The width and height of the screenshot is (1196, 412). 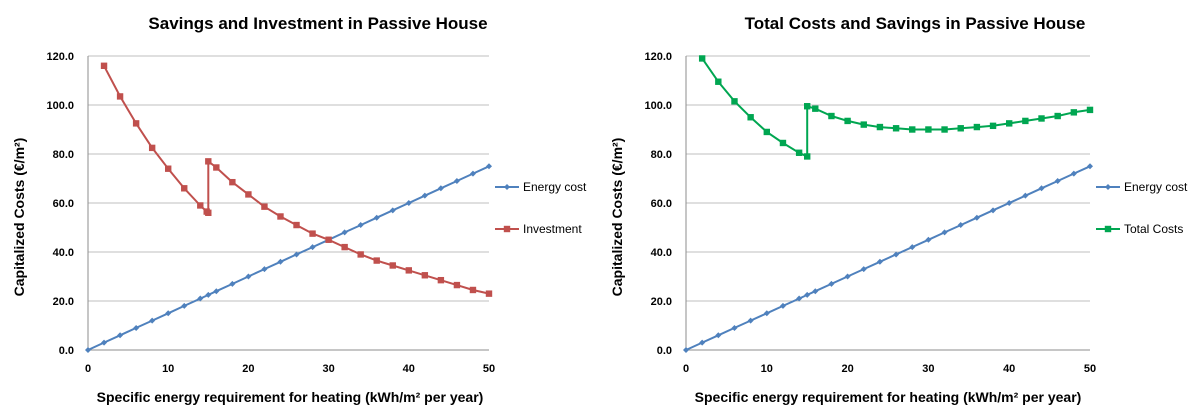 What do you see at coordinates (63, 204) in the screenshot?
I see `y-tick-label: 60.0` at bounding box center [63, 204].